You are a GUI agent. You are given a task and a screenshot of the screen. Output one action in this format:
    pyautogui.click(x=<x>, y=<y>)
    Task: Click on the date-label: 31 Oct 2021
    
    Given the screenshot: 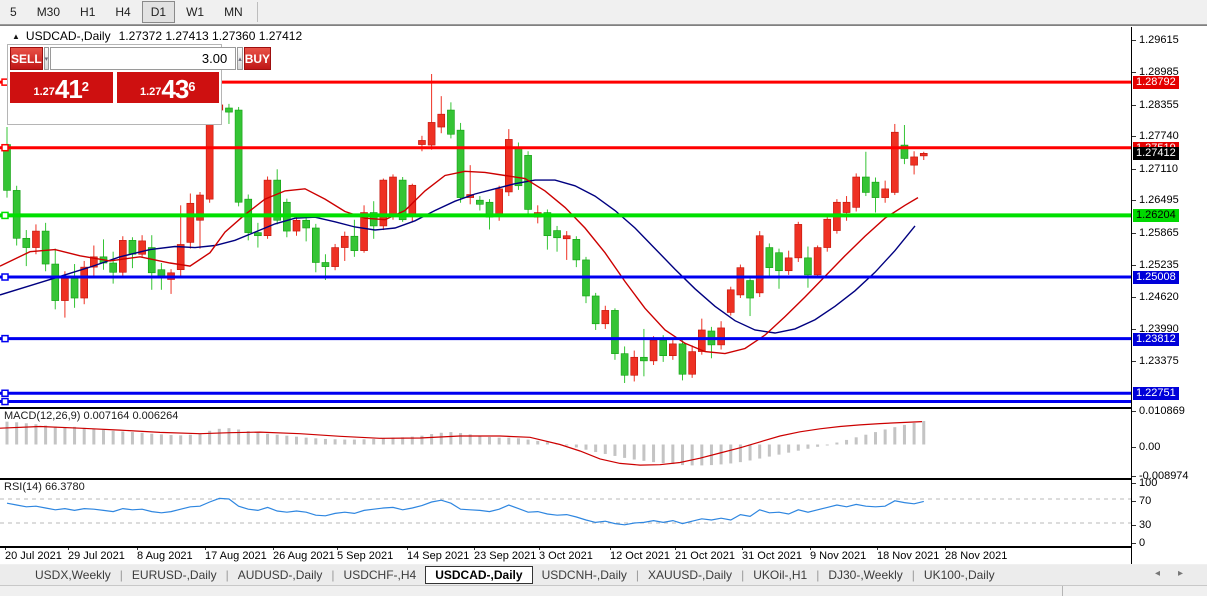 What is the action you would take?
    pyautogui.click(x=772, y=556)
    